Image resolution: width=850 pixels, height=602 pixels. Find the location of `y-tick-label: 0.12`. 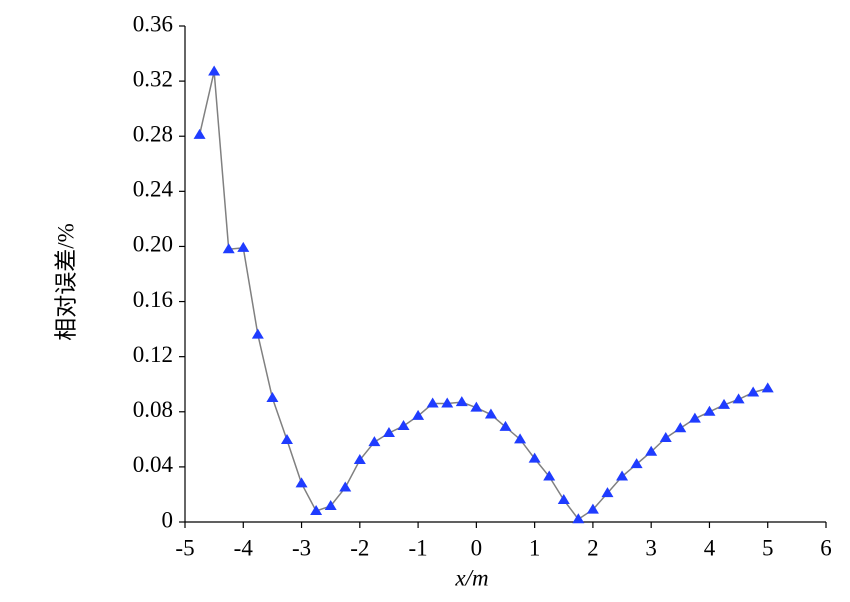

y-tick-label: 0.12 is located at coordinates (153, 354).